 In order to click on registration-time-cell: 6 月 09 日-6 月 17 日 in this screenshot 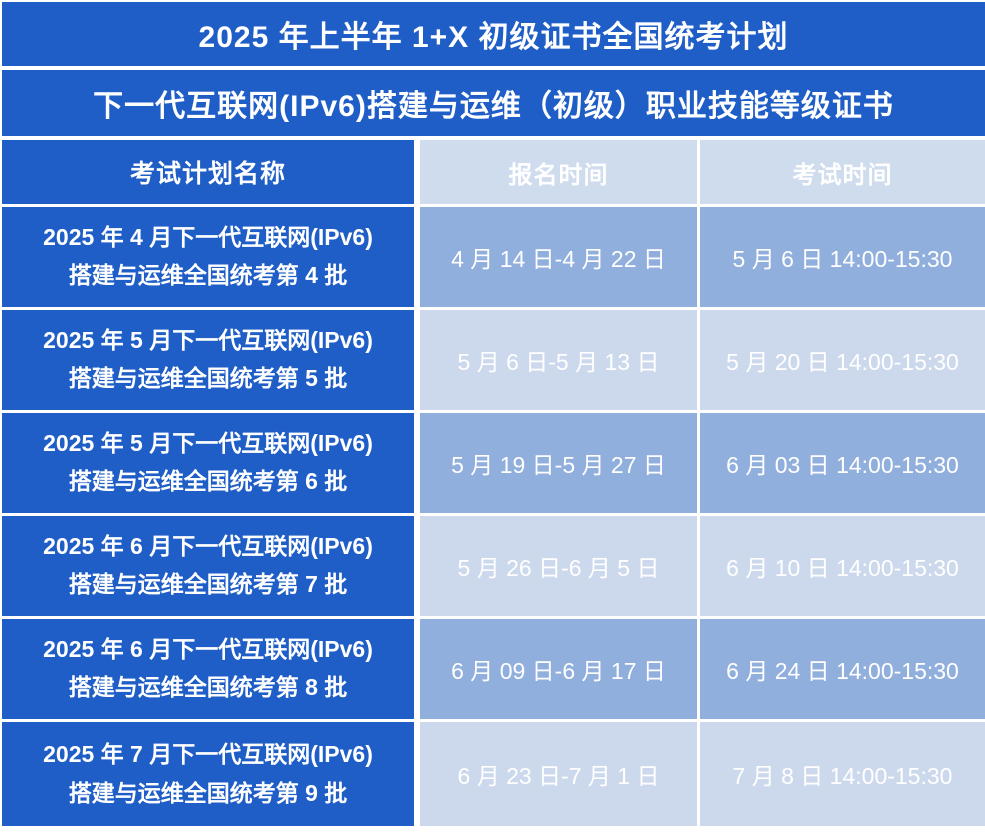, I will do `click(558, 669)`.